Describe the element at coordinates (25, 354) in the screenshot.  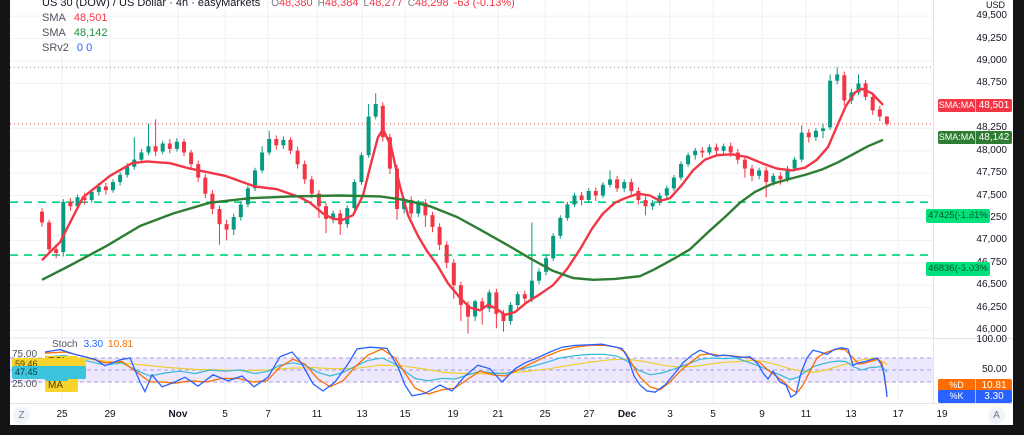
I see `sub-scale-label: 75.00` at that location.